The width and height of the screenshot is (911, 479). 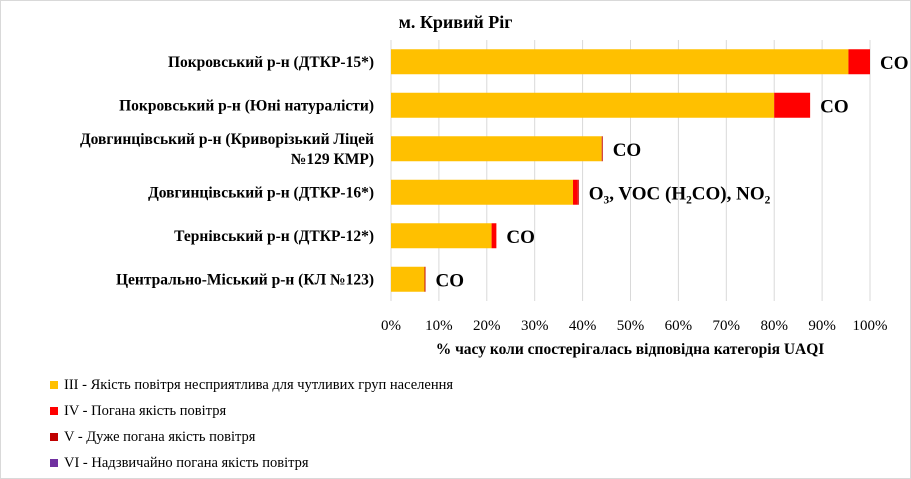 What do you see at coordinates (870, 326) in the screenshot?
I see `x-tick-label: 100%` at bounding box center [870, 326].